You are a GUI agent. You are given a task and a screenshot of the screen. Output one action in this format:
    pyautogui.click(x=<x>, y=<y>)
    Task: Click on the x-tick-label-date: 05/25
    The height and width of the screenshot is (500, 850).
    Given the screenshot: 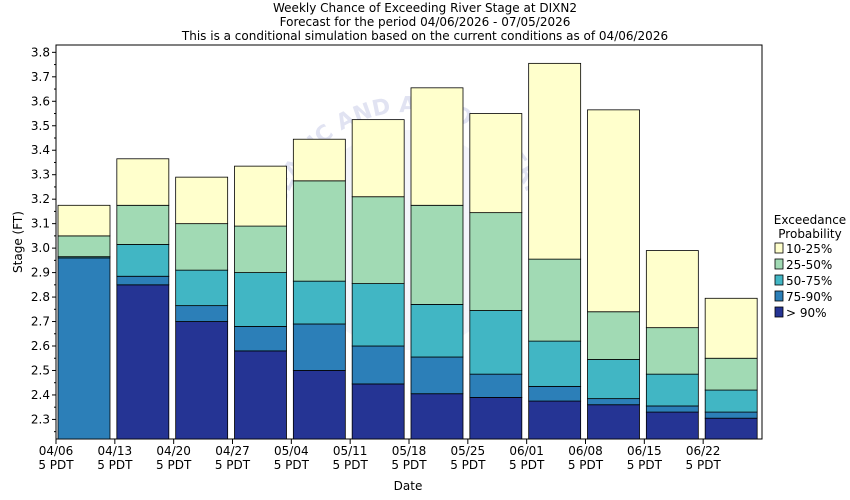 What is the action you would take?
    pyautogui.click(x=468, y=451)
    